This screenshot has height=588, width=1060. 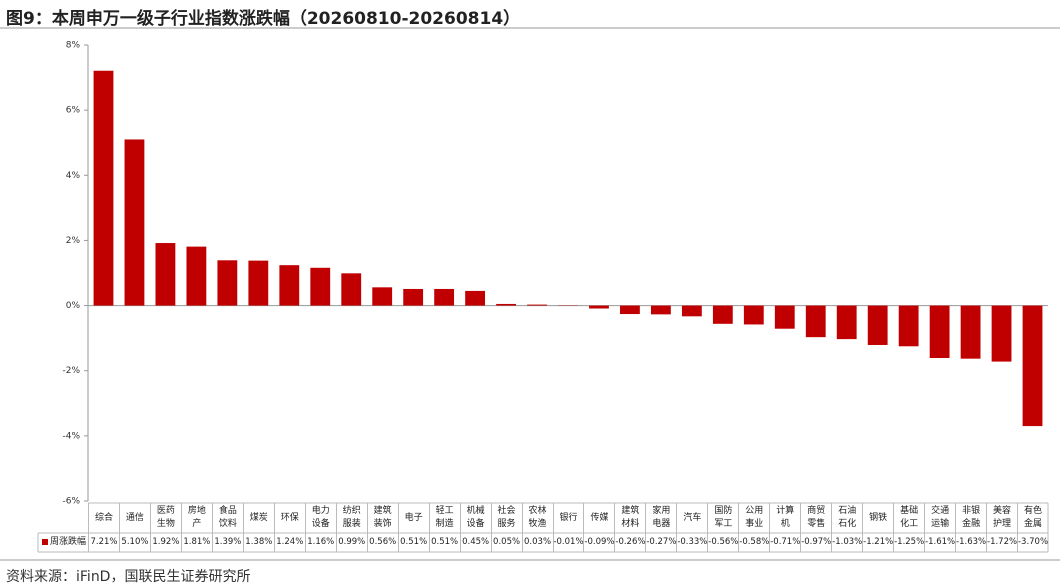 I want to click on value-label: 0.03%, so click(x=537, y=542).